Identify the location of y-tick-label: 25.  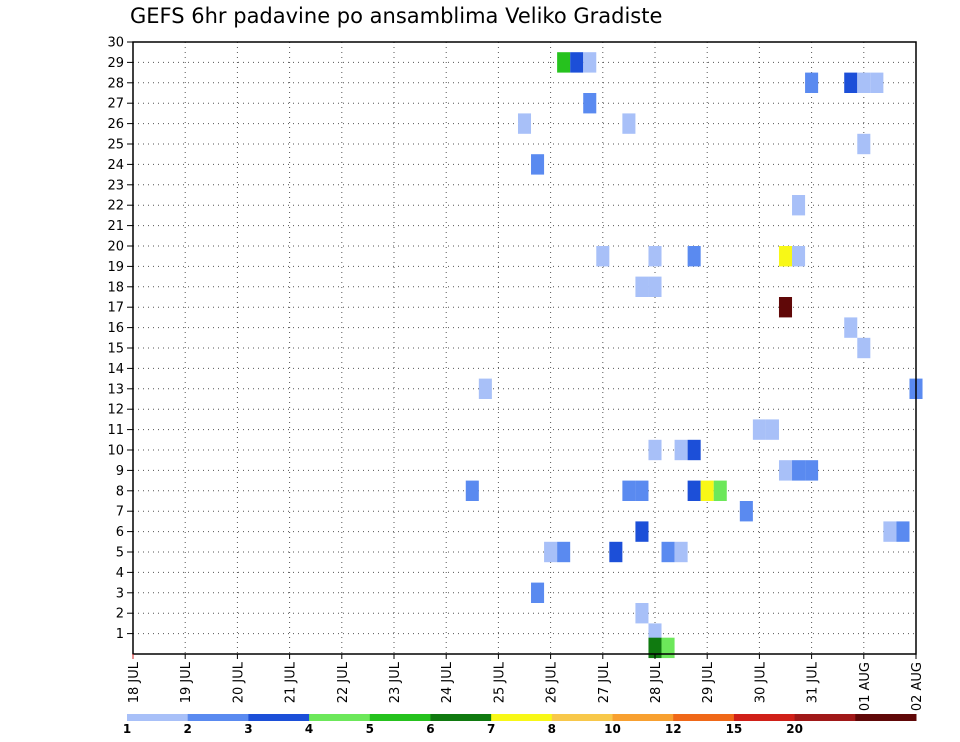
(115, 145).